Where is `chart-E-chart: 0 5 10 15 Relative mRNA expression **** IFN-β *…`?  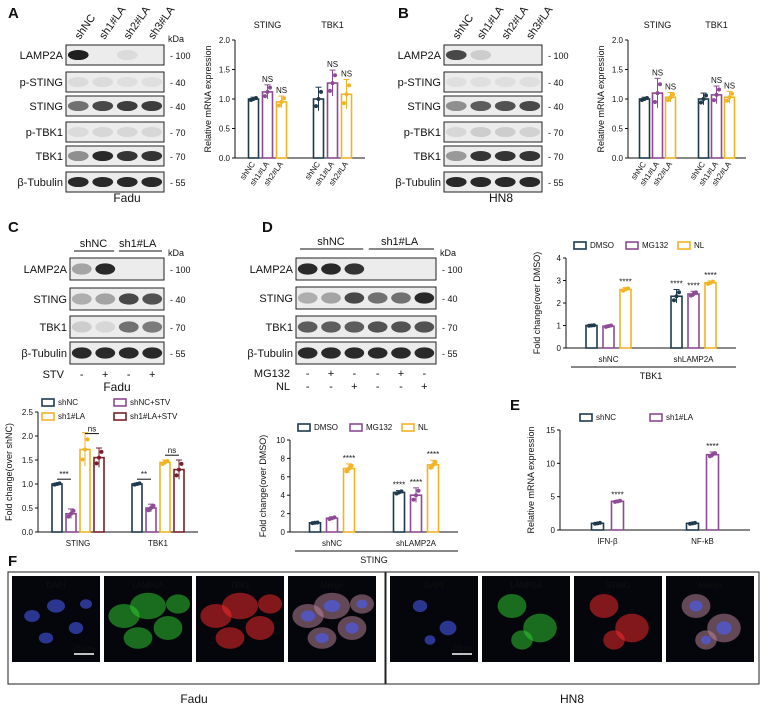
chart-E-chart: 0 5 10 15 Relative mRNA expression **** IFN-β *… is located at coordinates (638, 479).